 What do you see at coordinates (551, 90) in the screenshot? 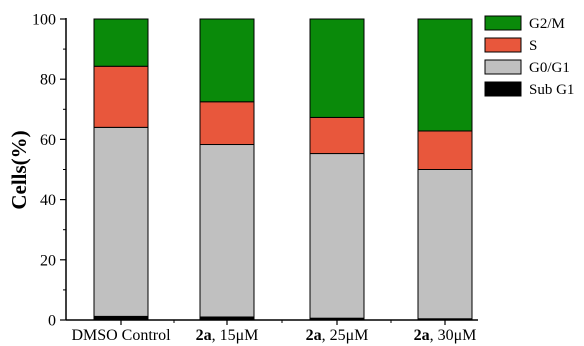
I see `legend-label-sub-g1: Sub G1` at bounding box center [551, 90].